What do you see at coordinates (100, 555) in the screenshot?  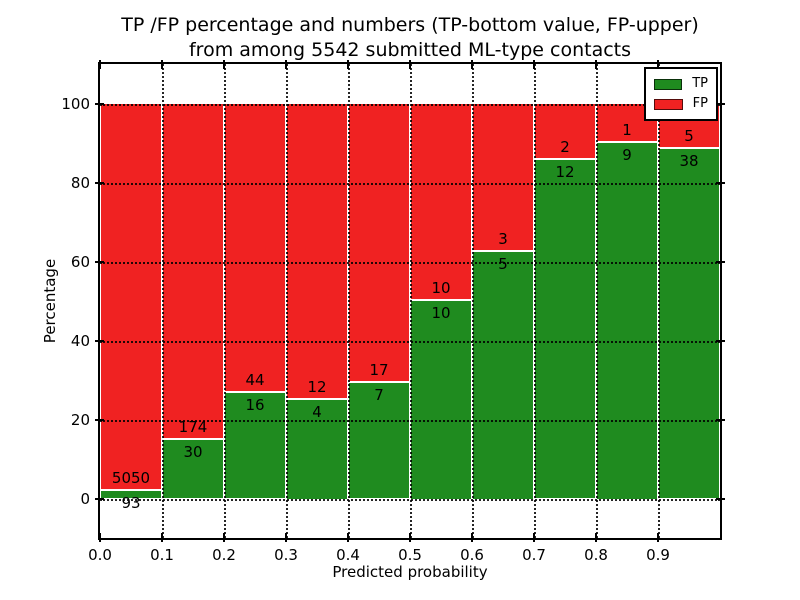 I see `x-tick-label: 0.0` at bounding box center [100, 555].